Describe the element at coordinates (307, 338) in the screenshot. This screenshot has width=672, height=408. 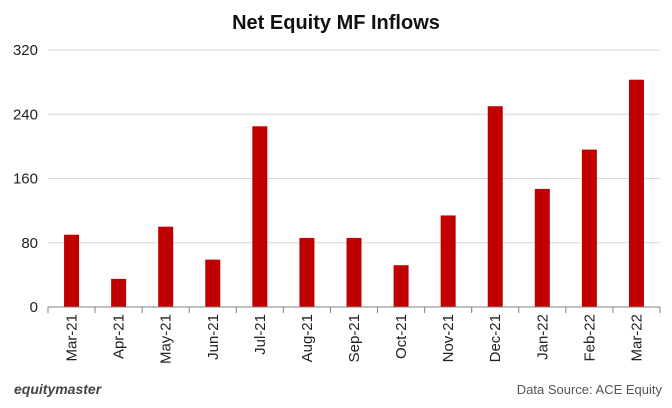
I see `x-tick-label: Aug-21` at that location.